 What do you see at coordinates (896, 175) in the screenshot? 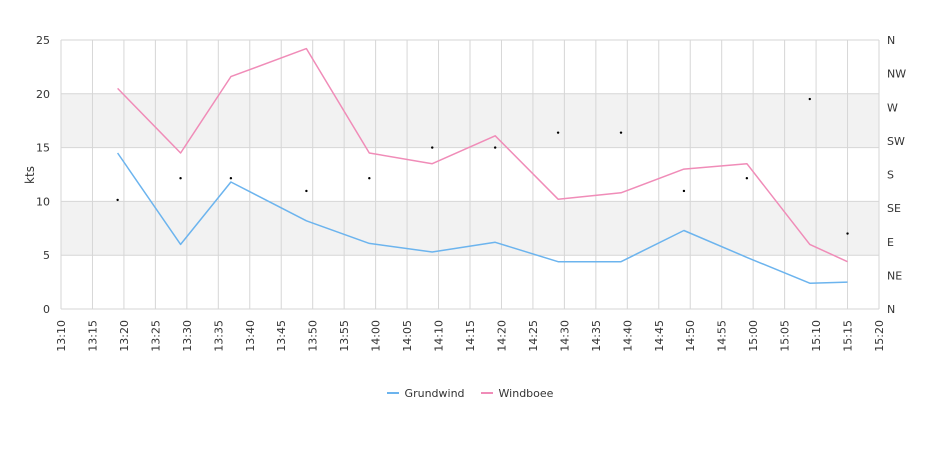
I see `y2-axis-ticks: N NE E SE S SW W NW N` at bounding box center [896, 175].